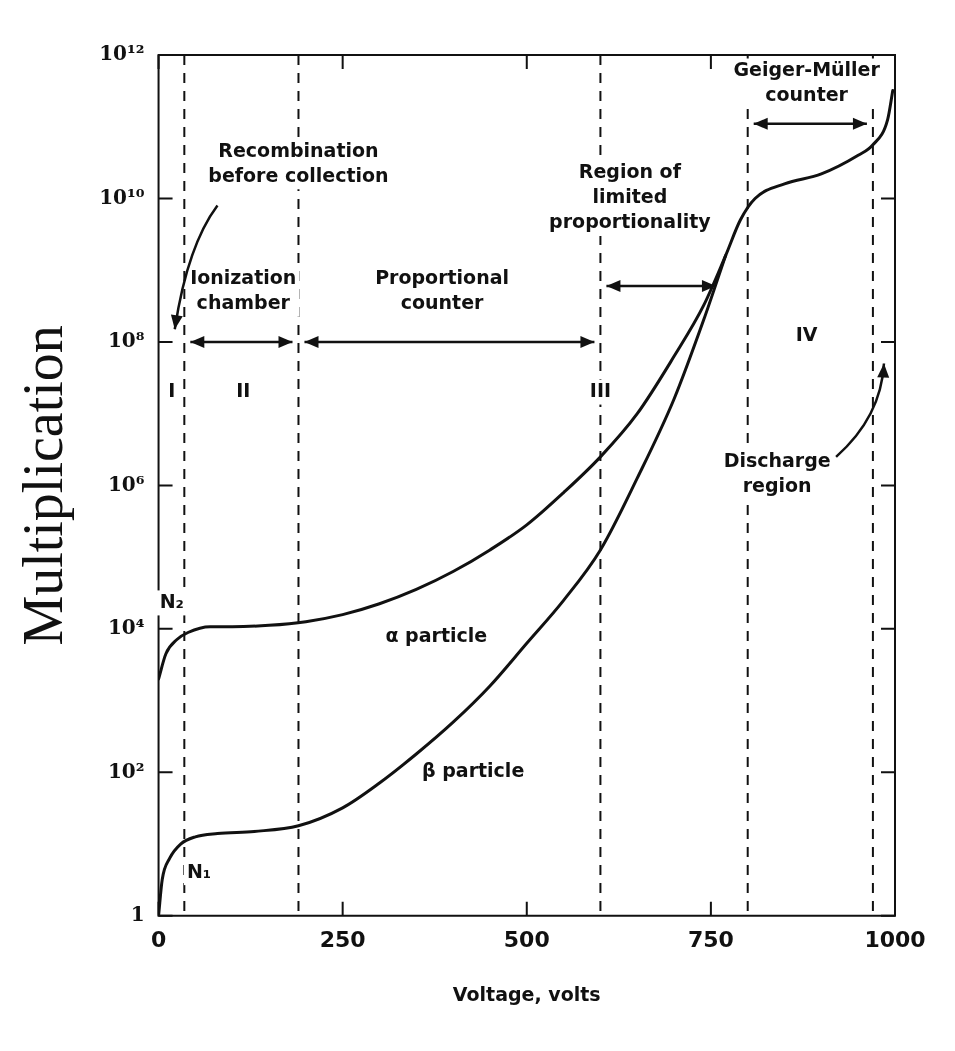  What do you see at coordinates (777, 473) in the screenshot?
I see `annotation: Discharge region` at bounding box center [777, 473].